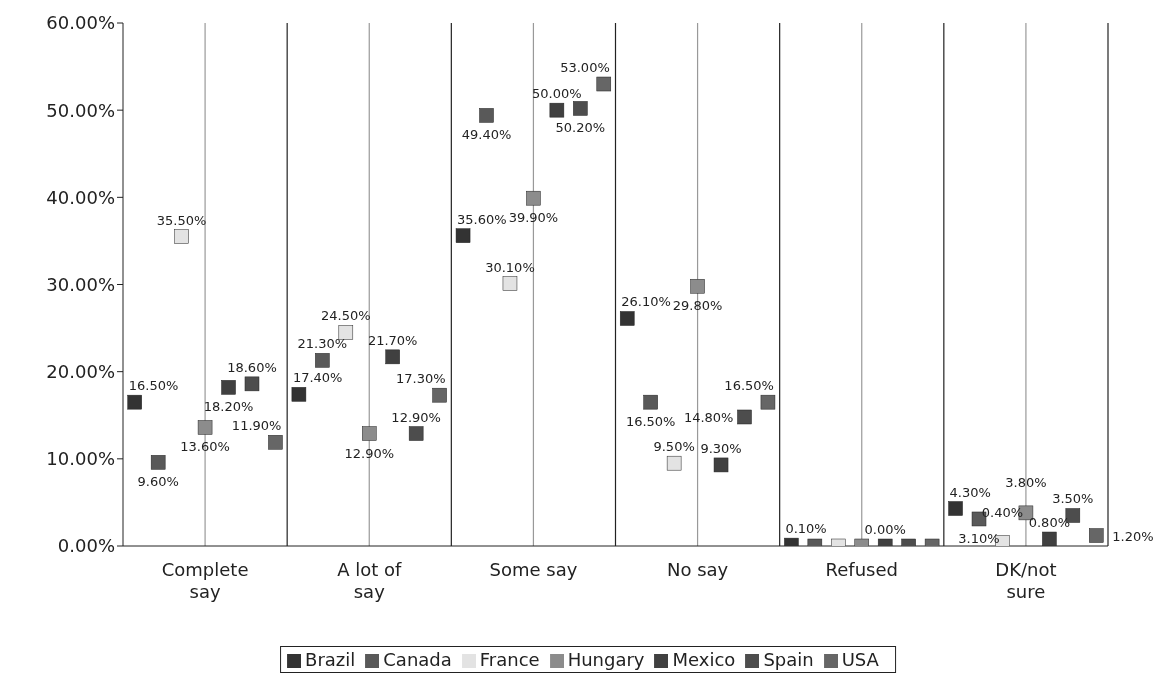 This screenshot has height=679, width=1173. What do you see at coordinates (580, 128) in the screenshot?
I see `data-label: 50.20%` at bounding box center [580, 128].